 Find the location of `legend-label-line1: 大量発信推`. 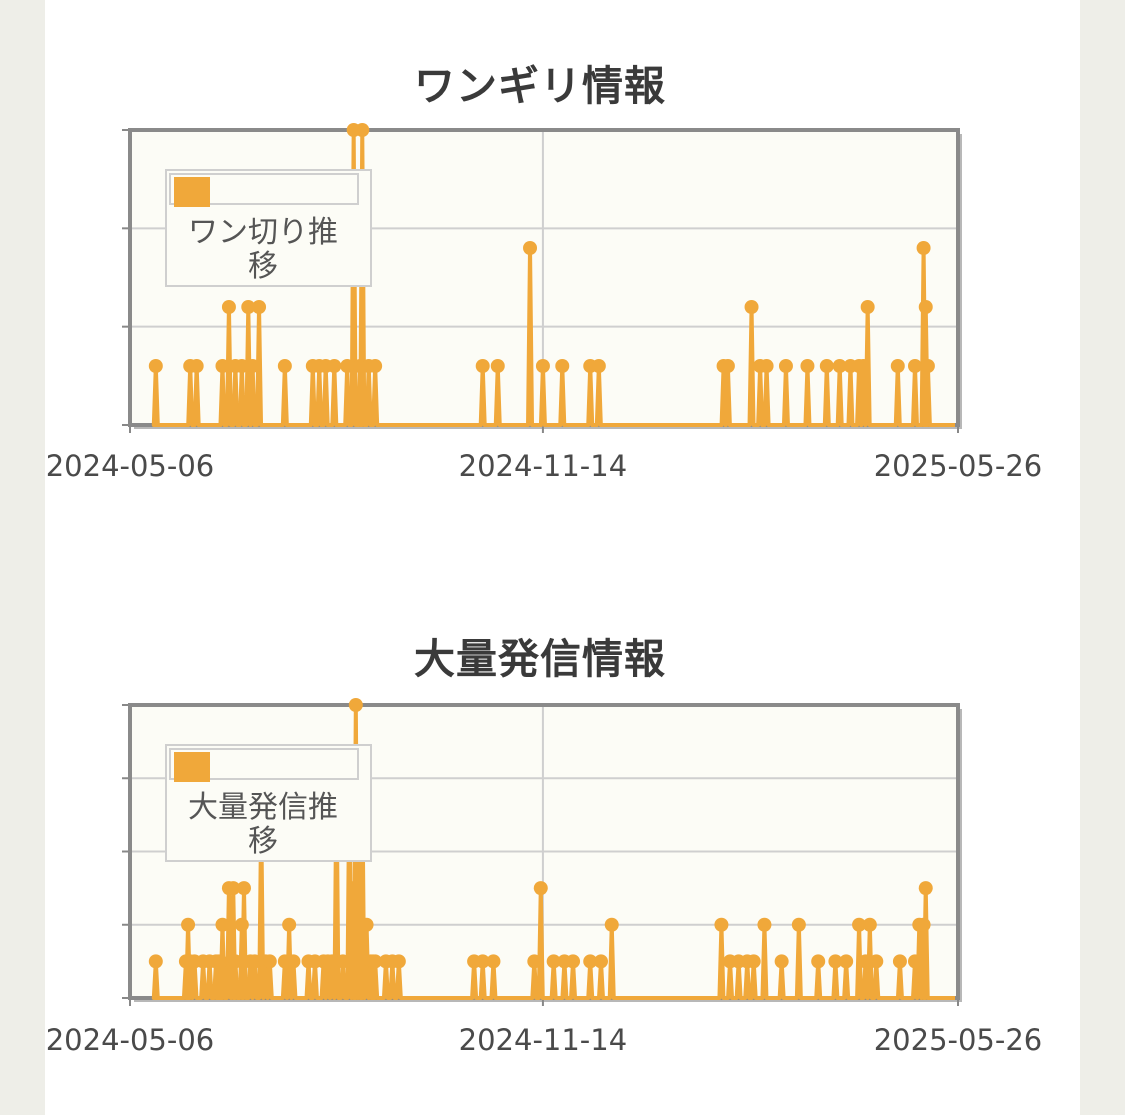

legend-label-line1: 大量発信推 is located at coordinates (263, 807).